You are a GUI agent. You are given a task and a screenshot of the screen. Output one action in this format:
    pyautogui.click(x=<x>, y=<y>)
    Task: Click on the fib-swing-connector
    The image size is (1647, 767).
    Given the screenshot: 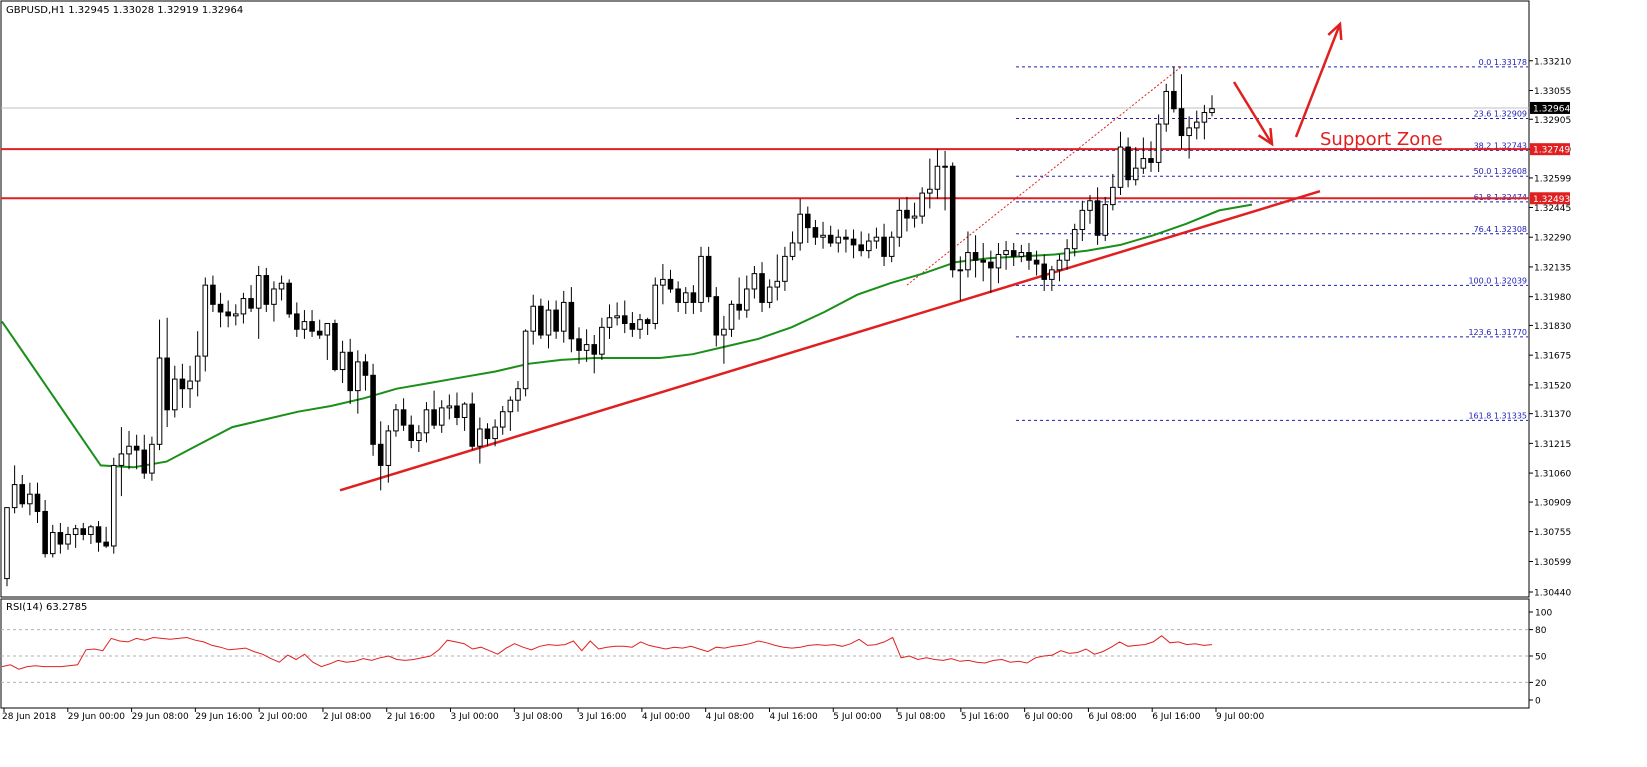 What is the action you would take?
    pyautogui.click(x=1044, y=176)
    